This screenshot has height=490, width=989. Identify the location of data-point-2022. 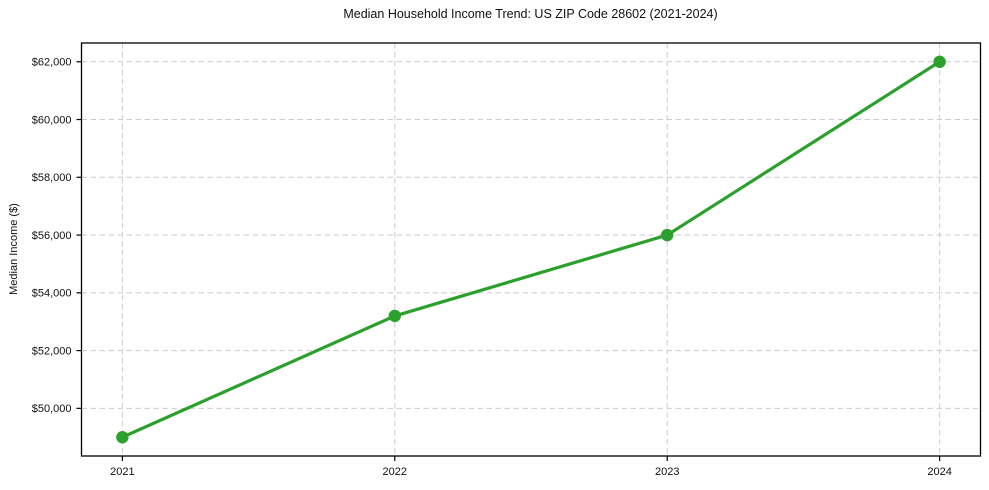
(394, 316).